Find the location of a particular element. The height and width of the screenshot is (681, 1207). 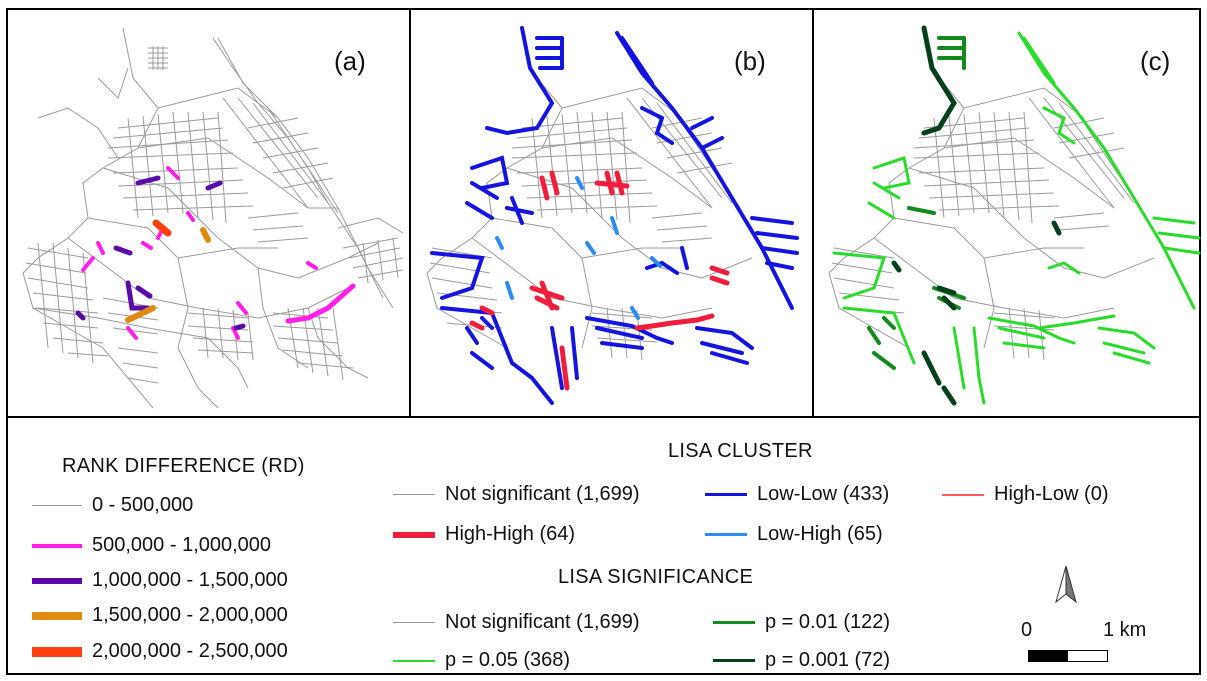

rd-highlighted-segments-a is located at coordinates (215, 253).